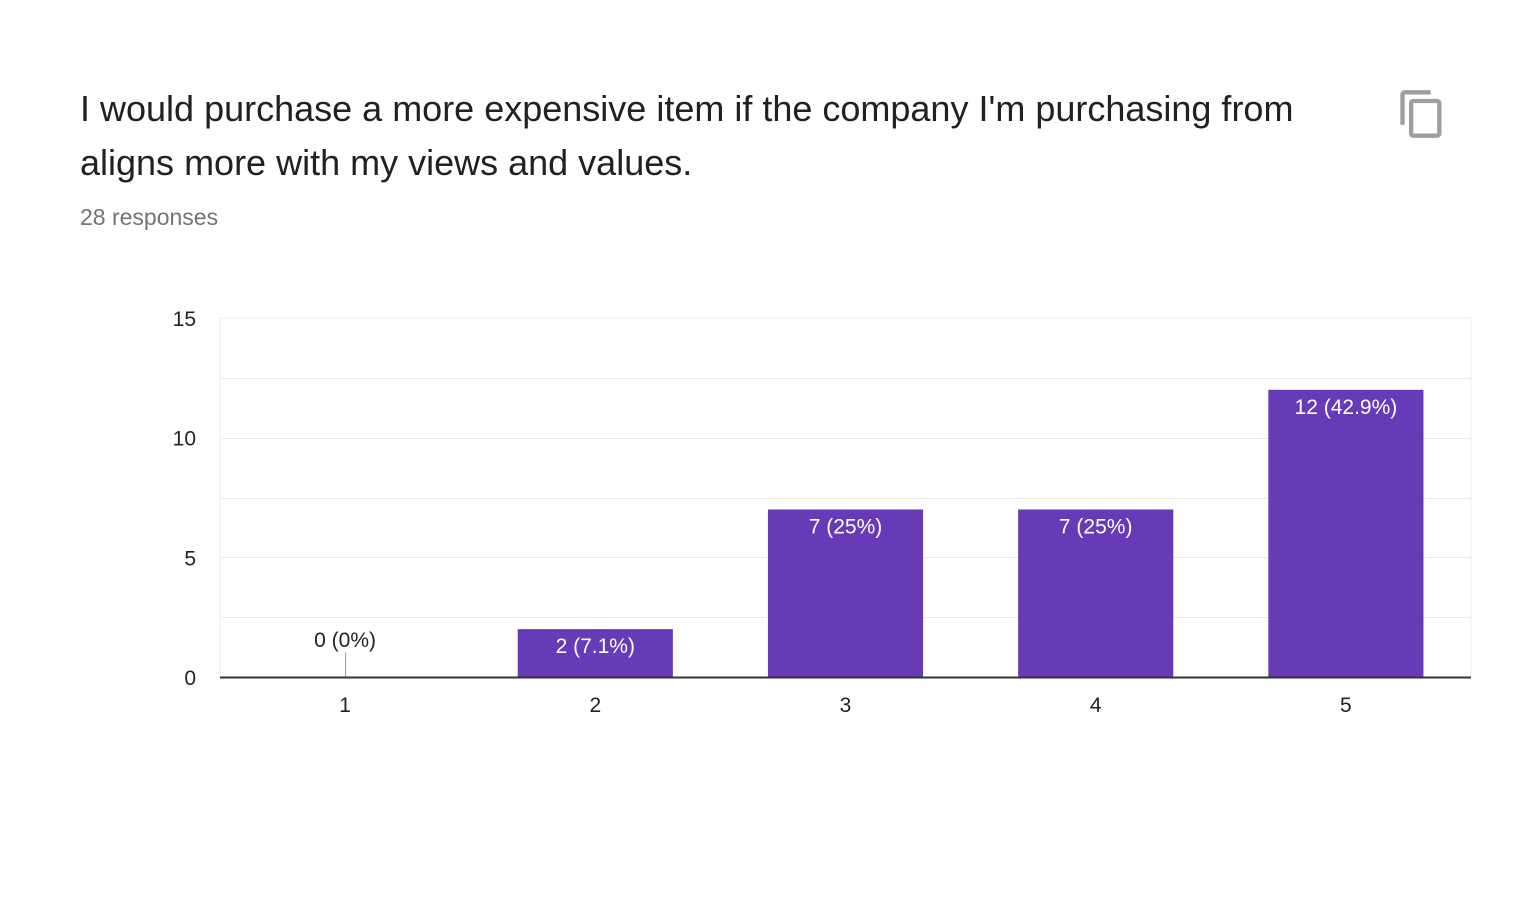  I want to click on x-tick-label: 1, so click(345, 705).